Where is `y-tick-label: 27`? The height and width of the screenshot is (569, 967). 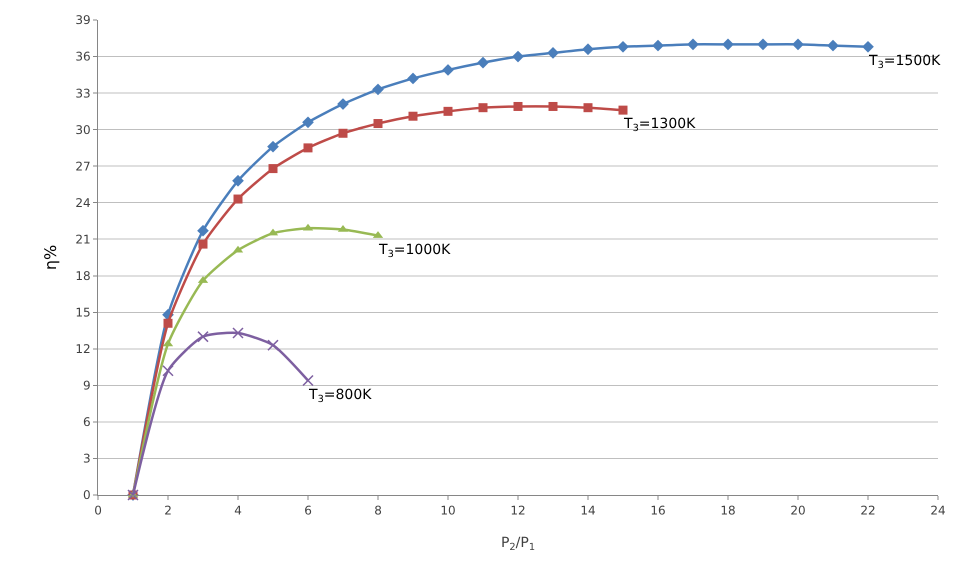
y-tick-label: 27 is located at coordinates (83, 166).